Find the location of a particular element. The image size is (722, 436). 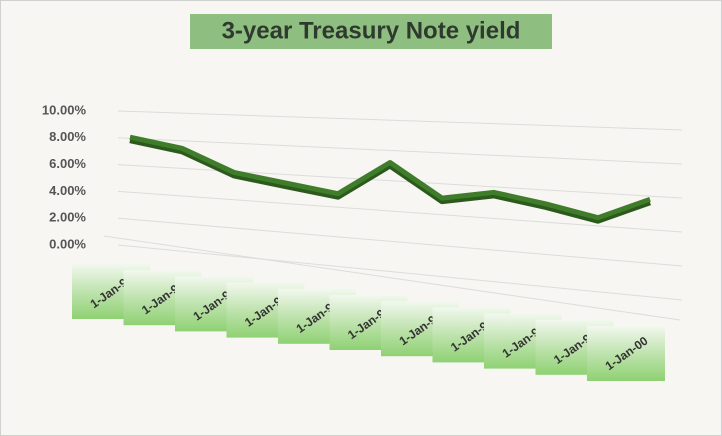

chart-title: 3-year Treasury Note yield is located at coordinates (371, 30).